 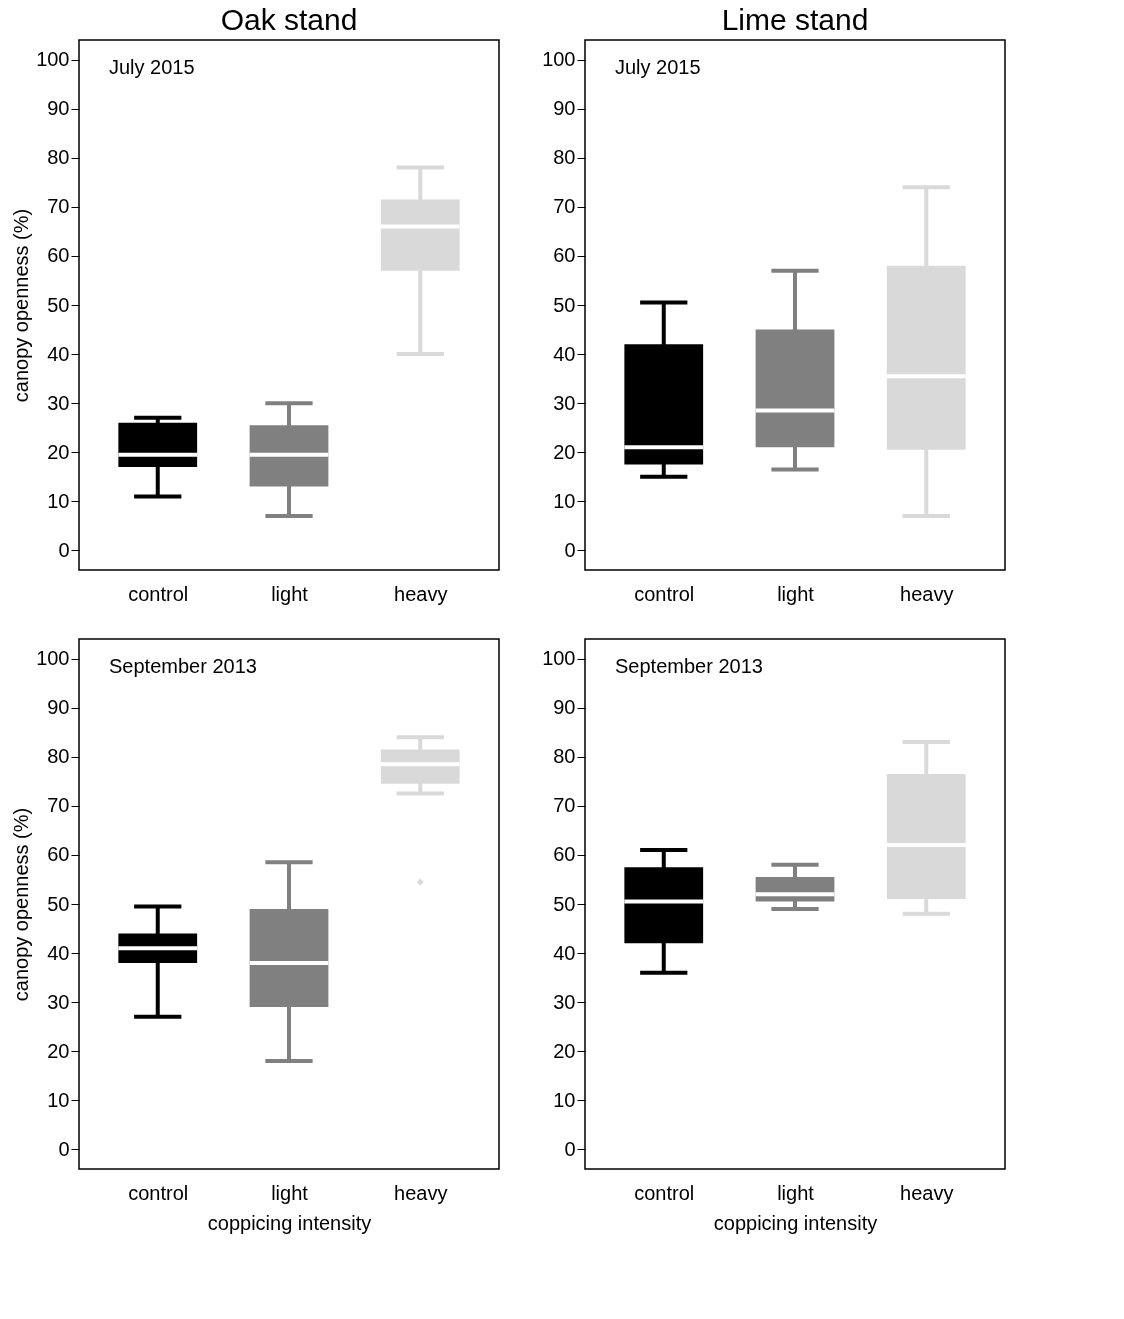 I want to click on chart-title: Lime stand, so click(x=795, y=19).